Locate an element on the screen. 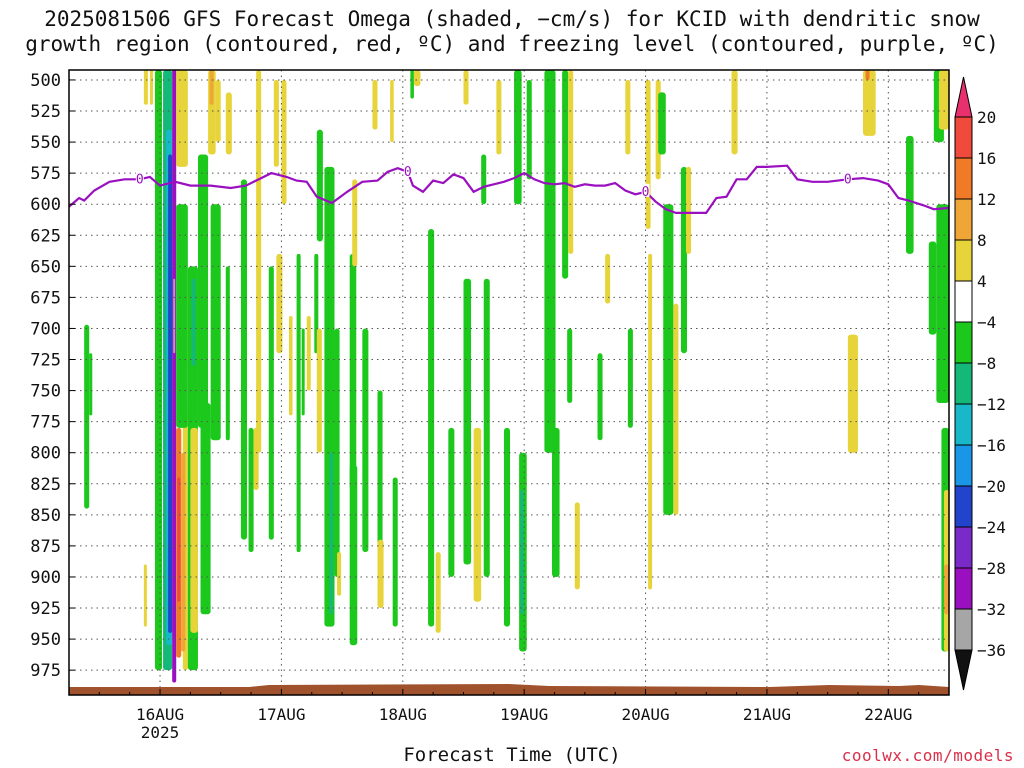  colorbar-label: −24 is located at coordinates (991, 527).